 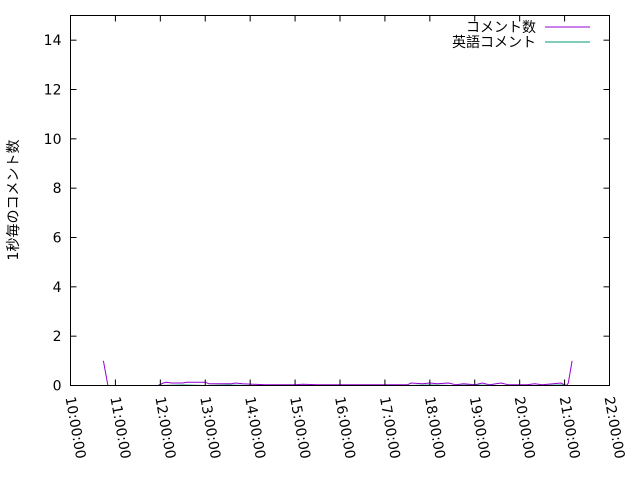 What do you see at coordinates (53, 91) in the screenshot?
I see `y-tick-label: 12` at bounding box center [53, 91].